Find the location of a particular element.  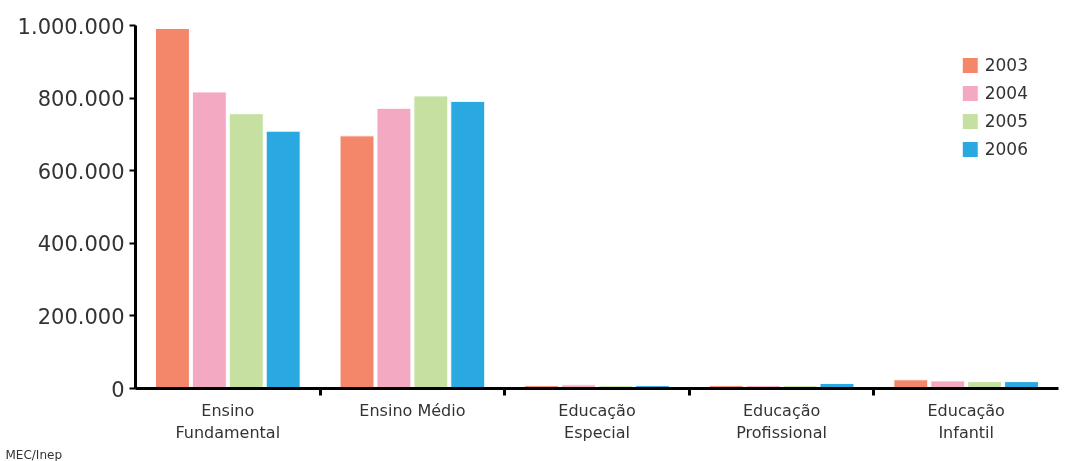

y-tick-label: 200.000 is located at coordinates (81, 316).